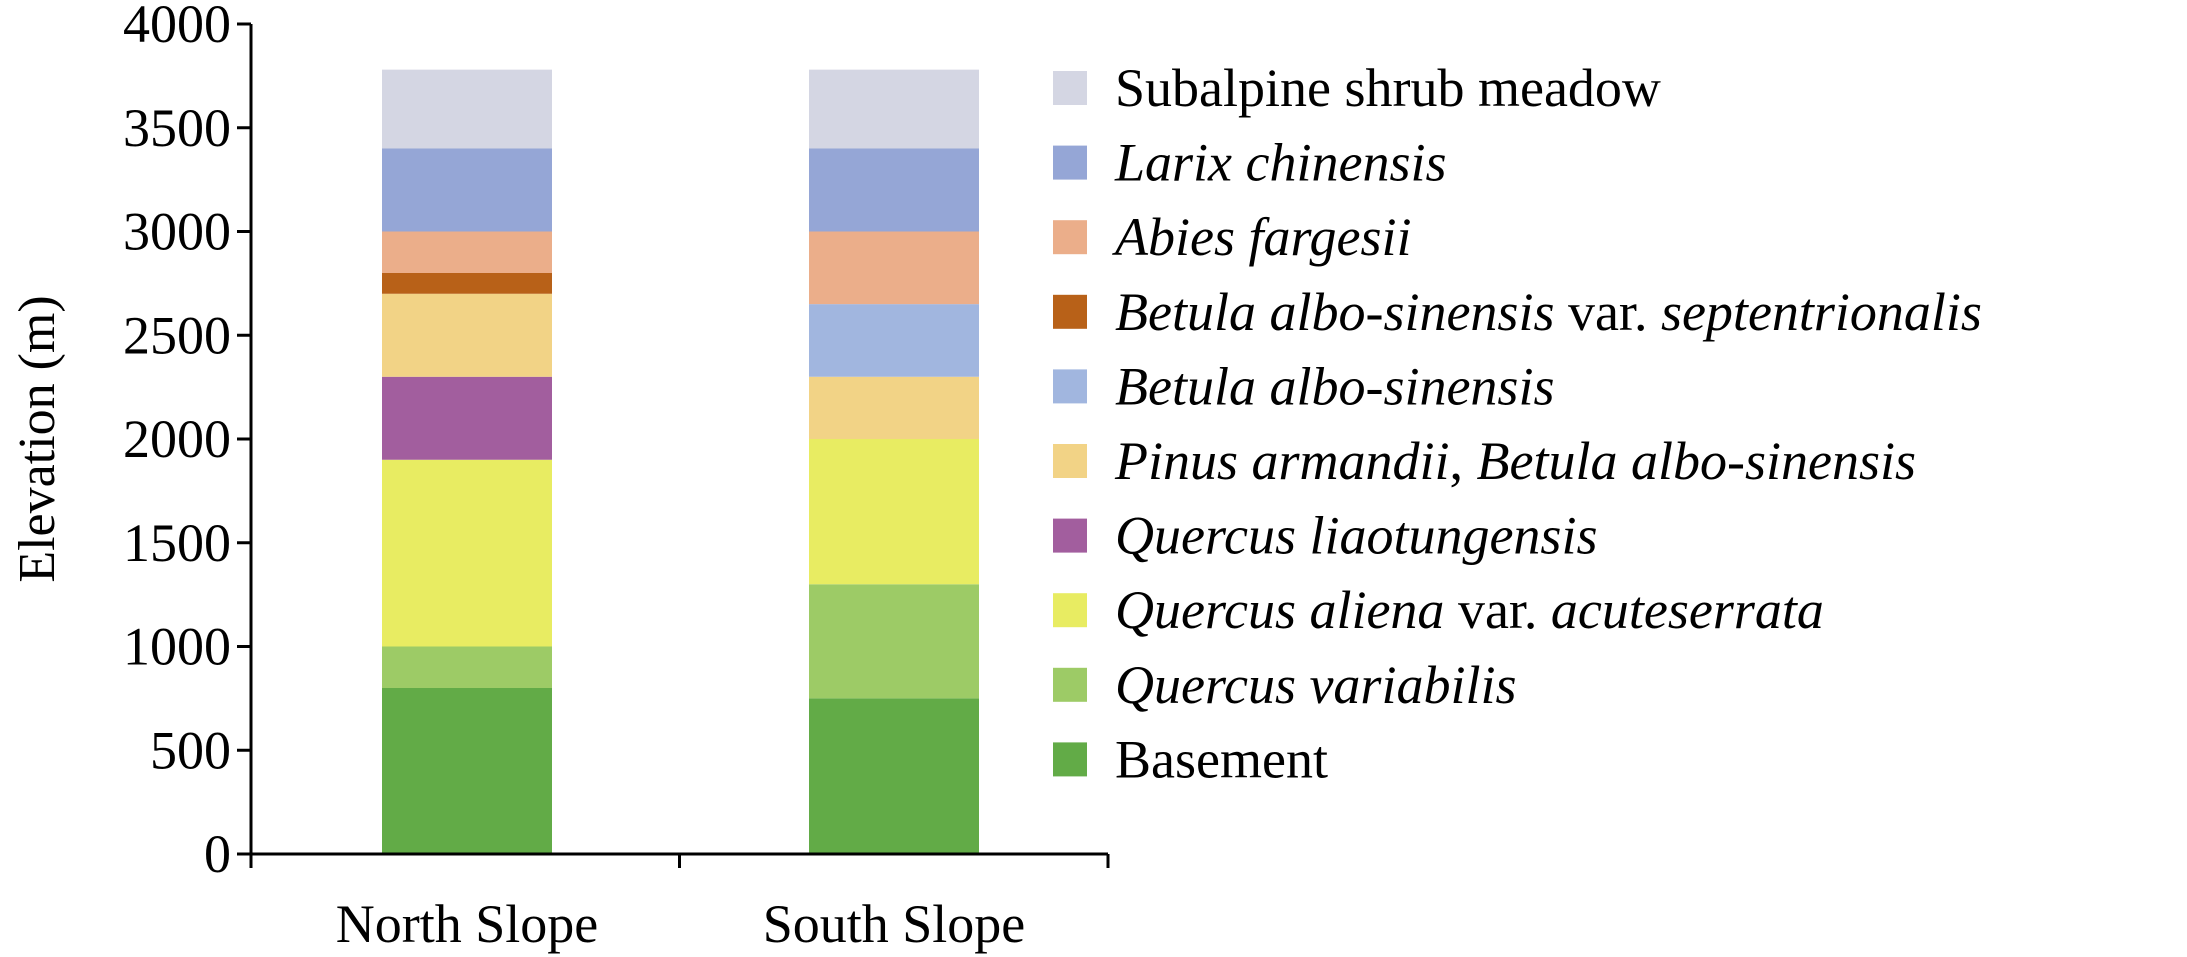 Image resolution: width=2187 pixels, height=957 pixels. I want to click on legend-label-part: ,, so click(1463, 461).